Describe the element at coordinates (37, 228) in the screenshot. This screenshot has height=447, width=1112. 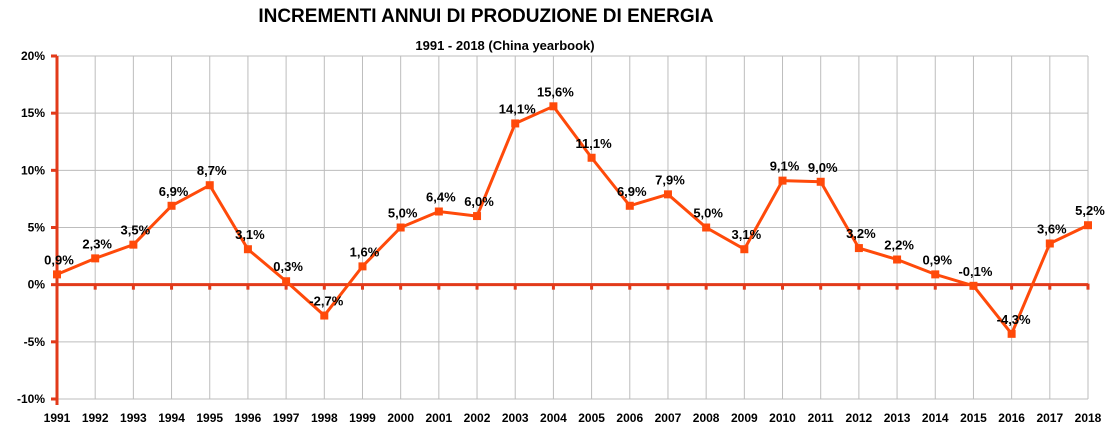
I see `y-tick-label: 5%` at that location.